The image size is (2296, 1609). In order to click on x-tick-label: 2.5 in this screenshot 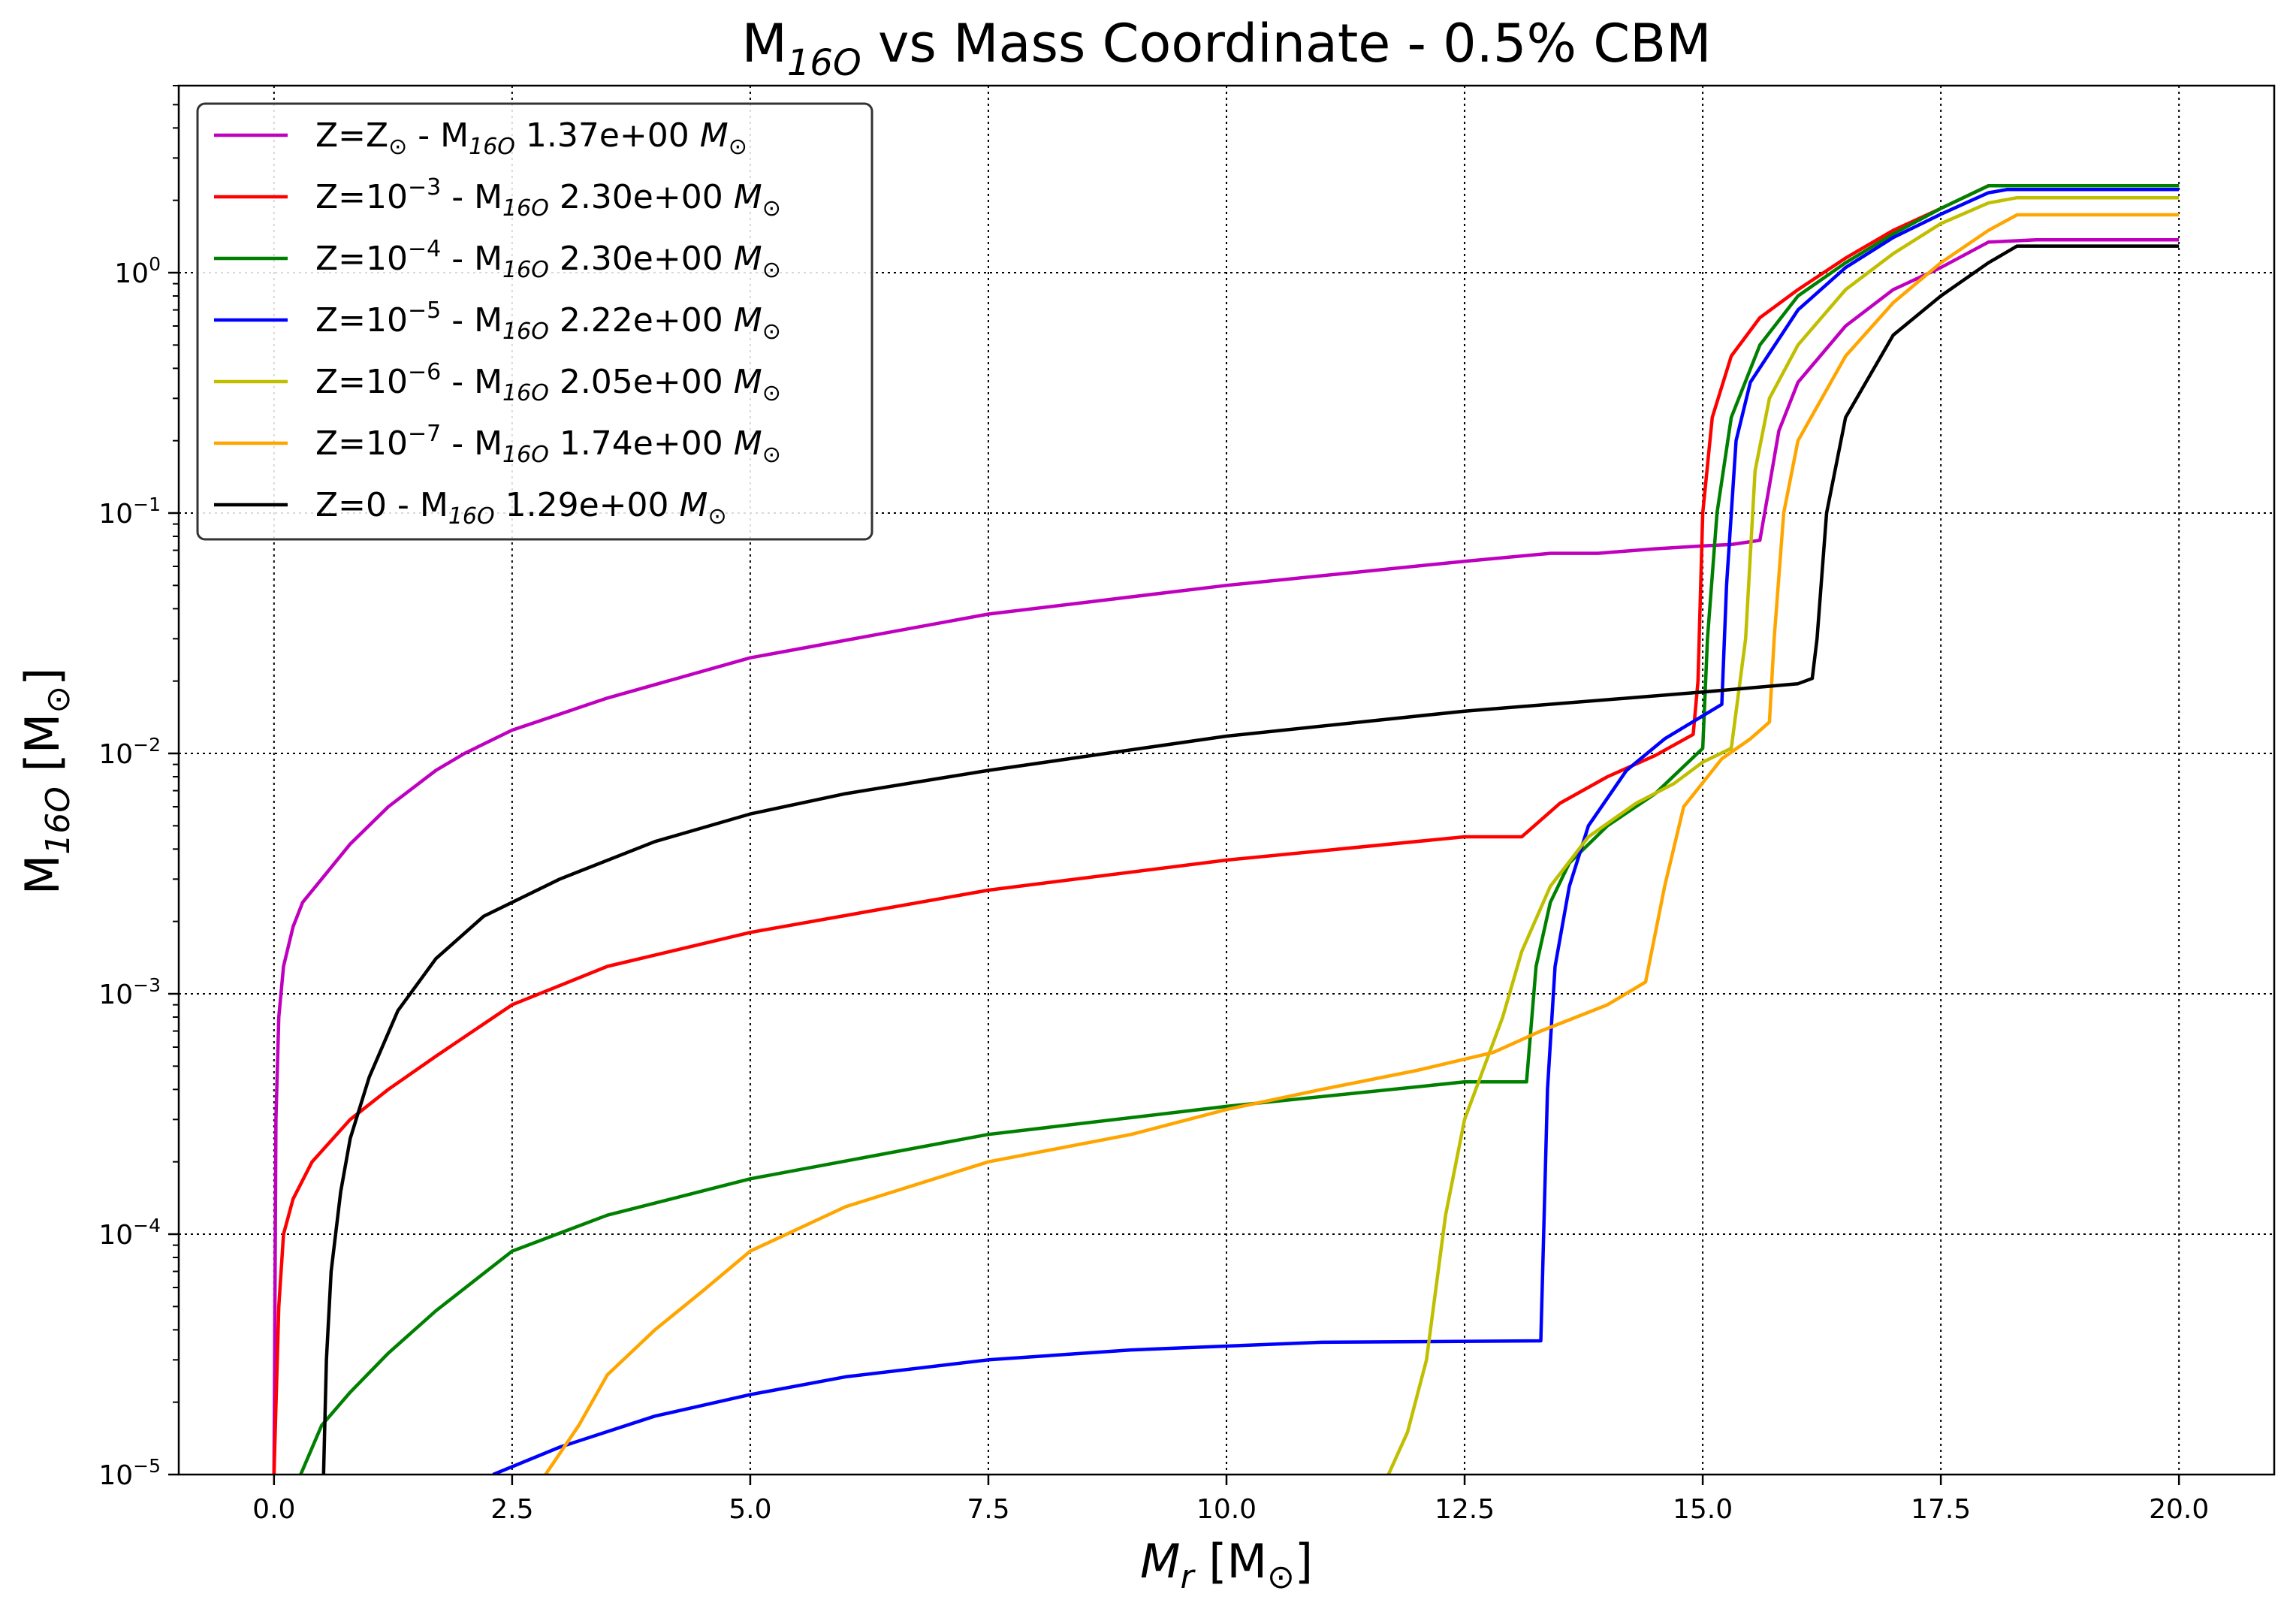, I will do `click(511, 1509)`.